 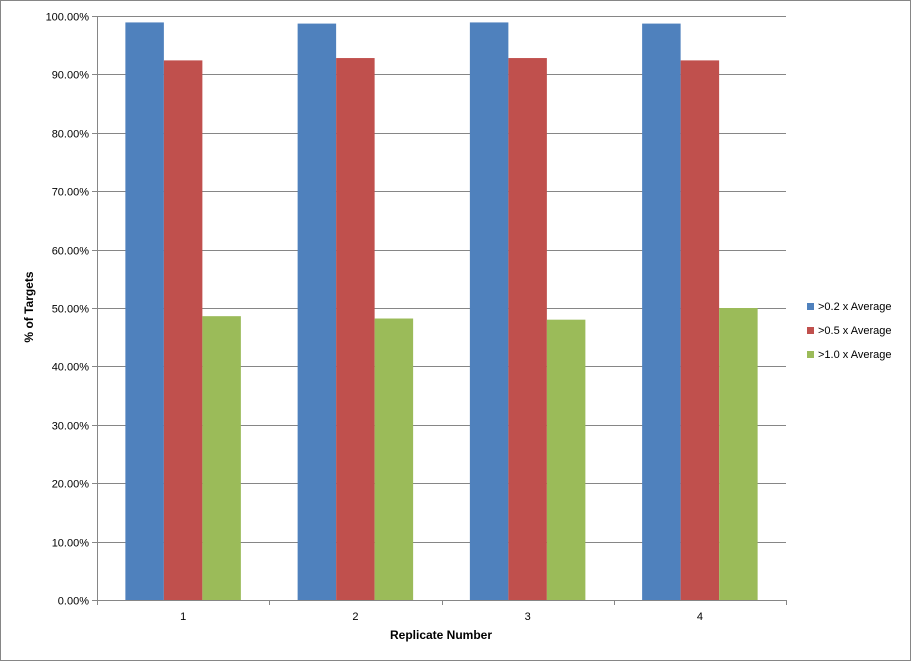 I want to click on x-tick-label: 4, so click(x=700, y=617).